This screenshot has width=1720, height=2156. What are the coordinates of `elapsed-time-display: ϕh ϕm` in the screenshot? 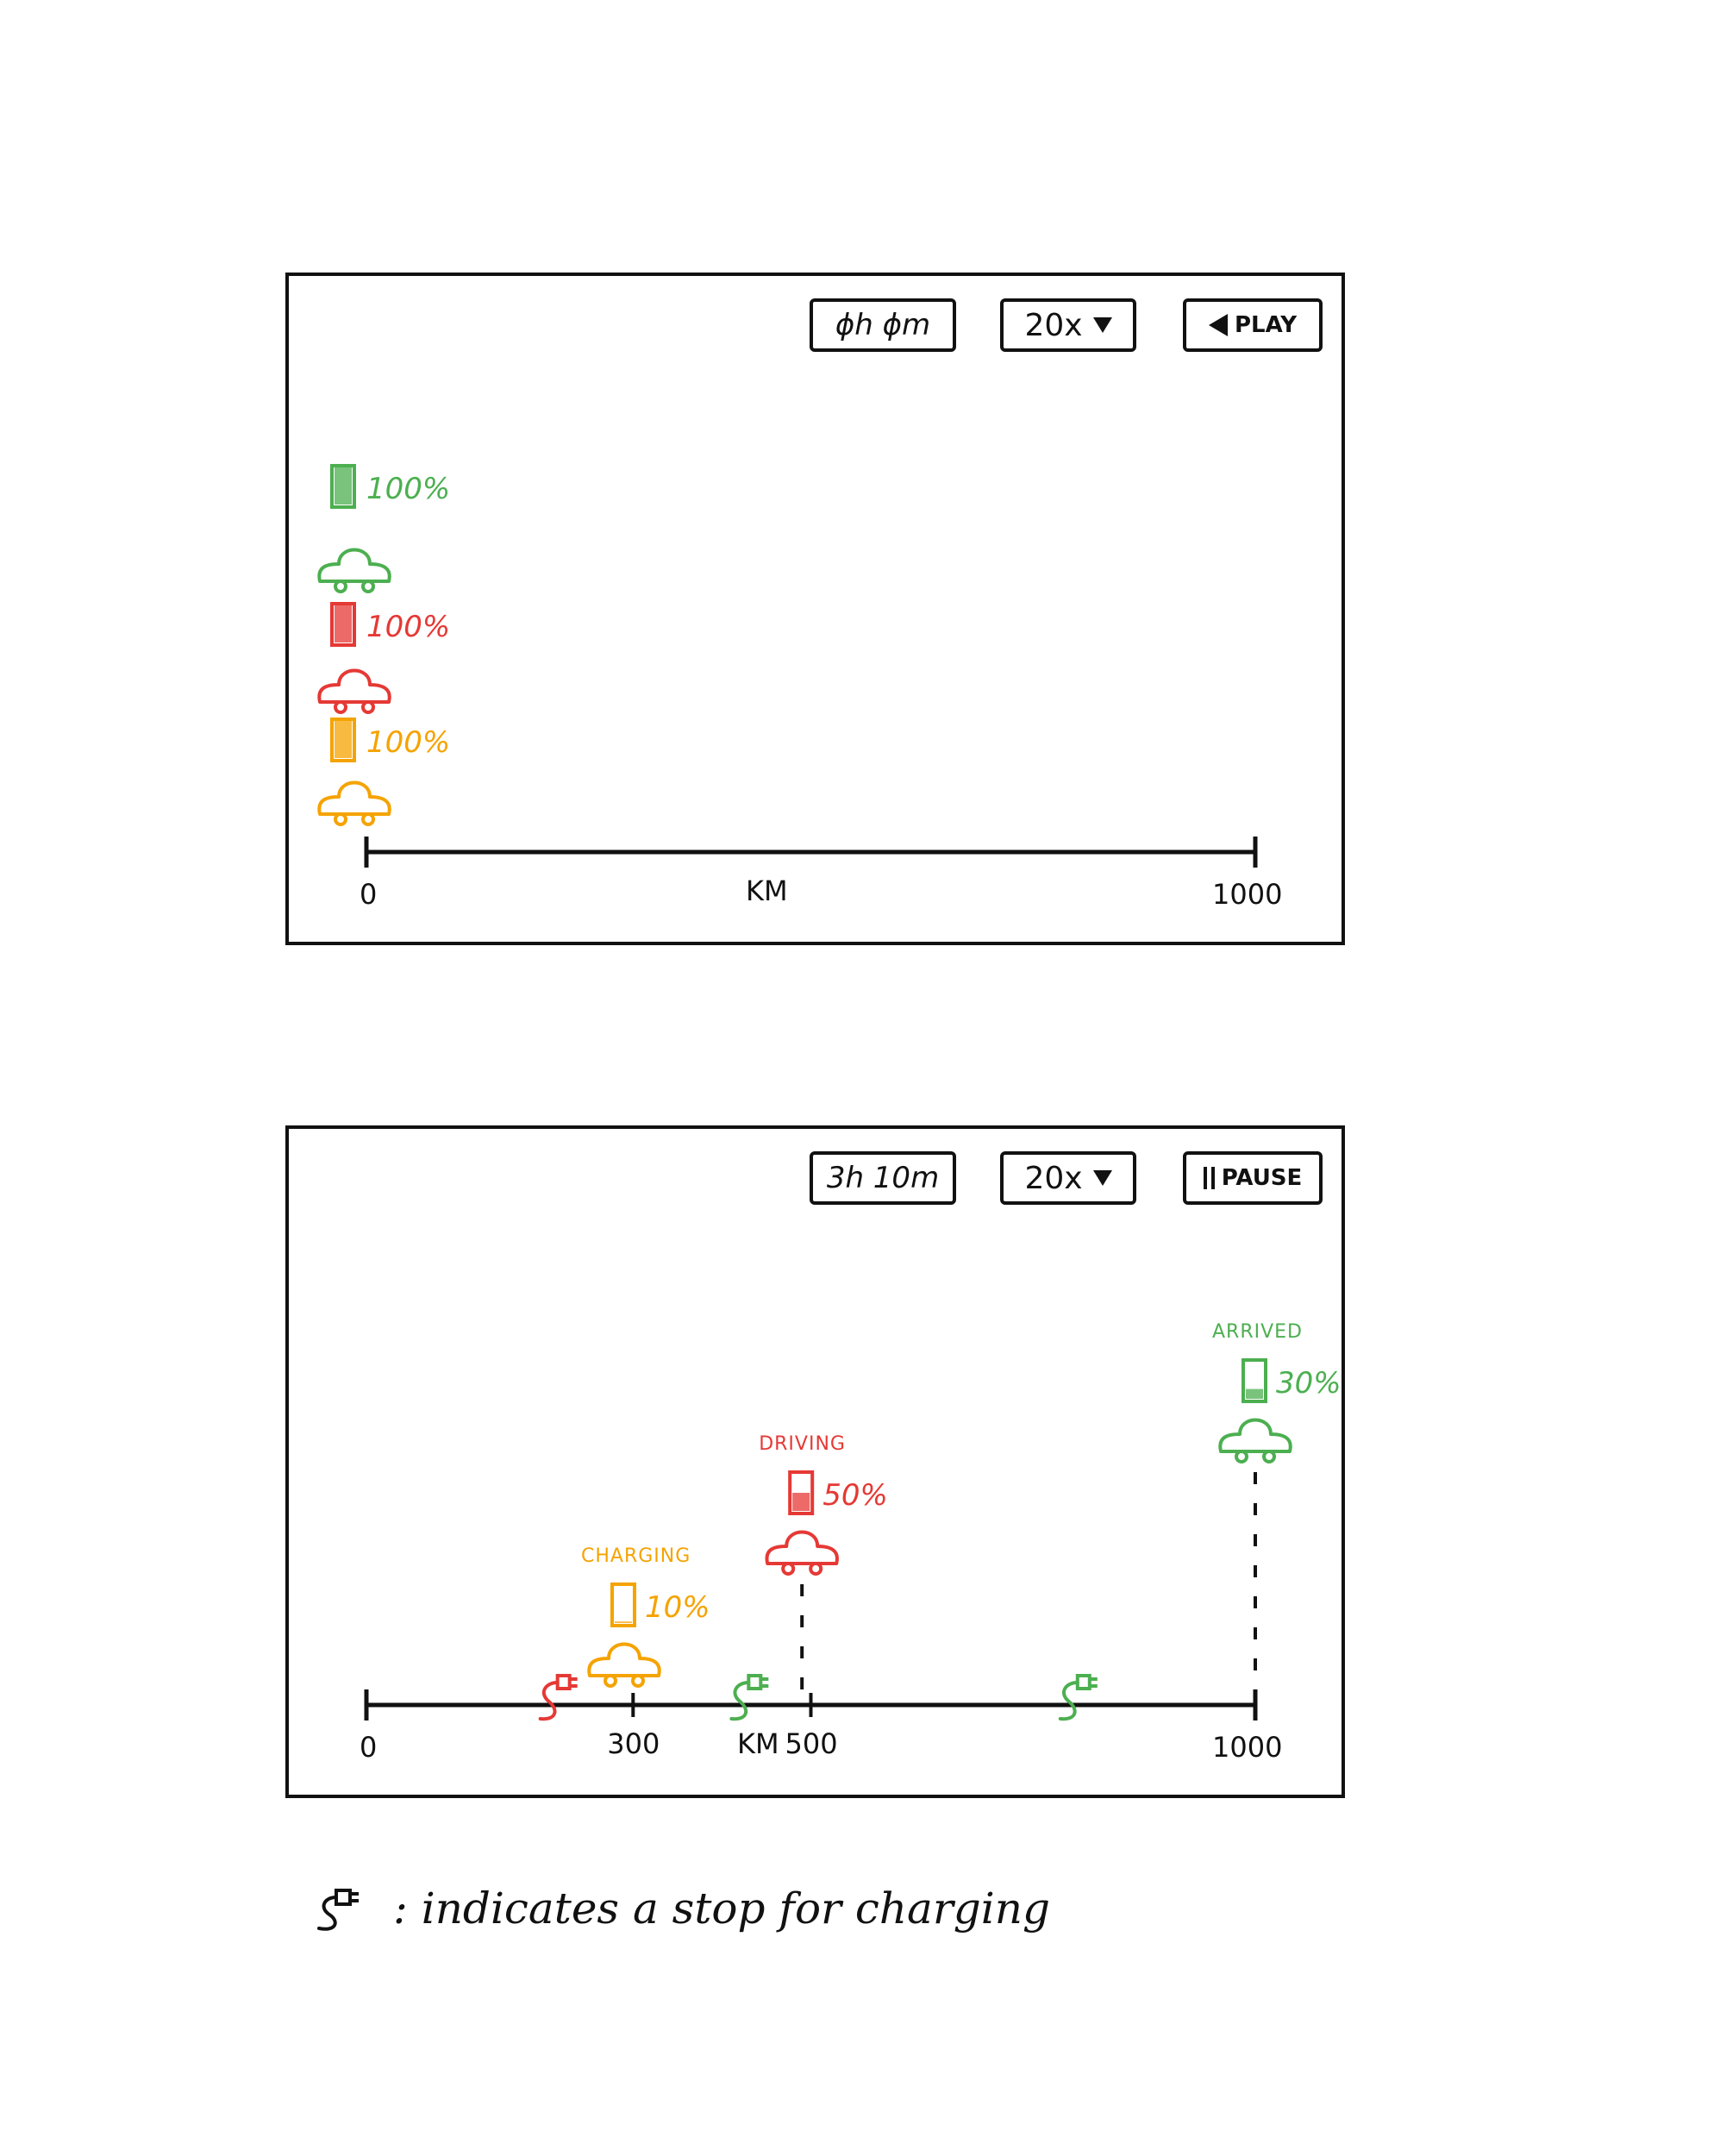 It's located at (883, 325).